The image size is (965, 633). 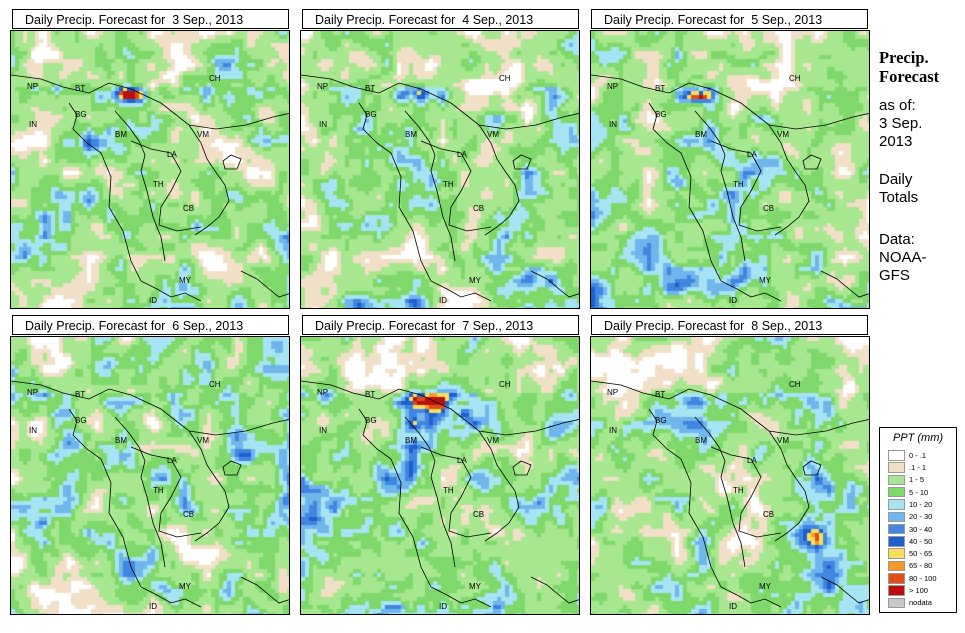 I want to click on legend-item: 65 - 80, so click(x=910, y=566).